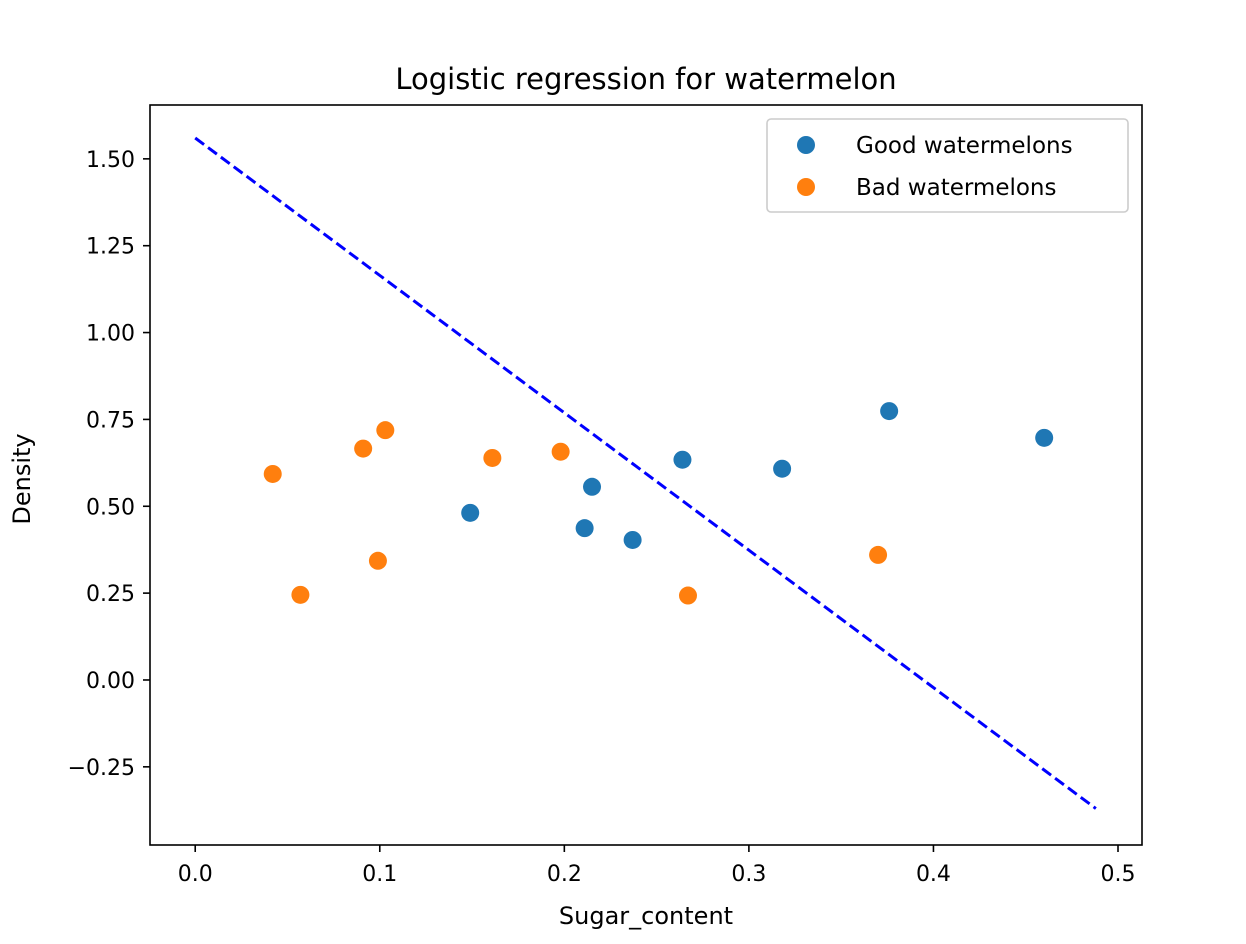 This screenshot has width=1246, height=944. Describe the element at coordinates (110, 420) in the screenshot. I see `y-tick-label: 0.75` at that location.